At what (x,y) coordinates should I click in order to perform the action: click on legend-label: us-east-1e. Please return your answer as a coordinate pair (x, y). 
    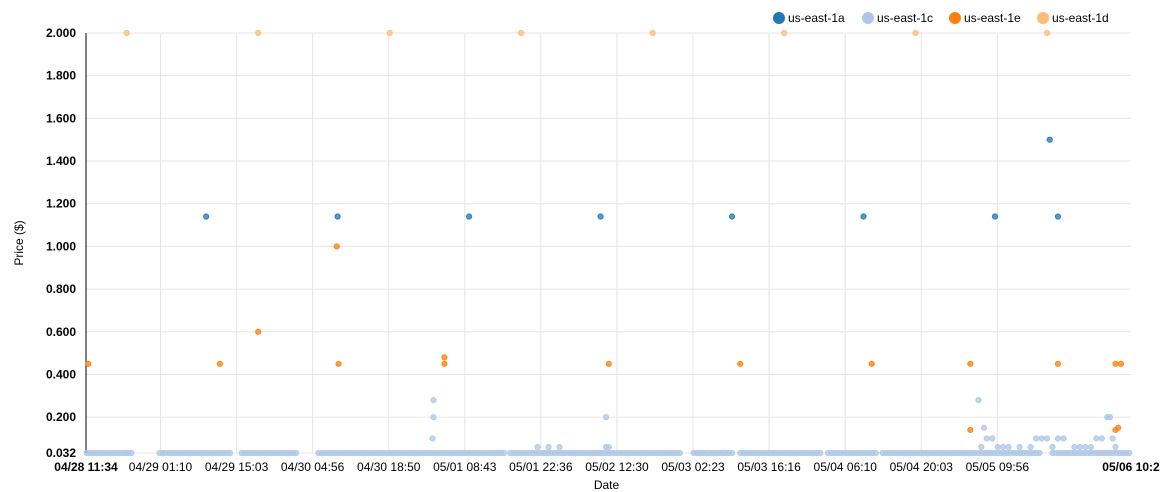
    Looking at the image, I should click on (992, 18).